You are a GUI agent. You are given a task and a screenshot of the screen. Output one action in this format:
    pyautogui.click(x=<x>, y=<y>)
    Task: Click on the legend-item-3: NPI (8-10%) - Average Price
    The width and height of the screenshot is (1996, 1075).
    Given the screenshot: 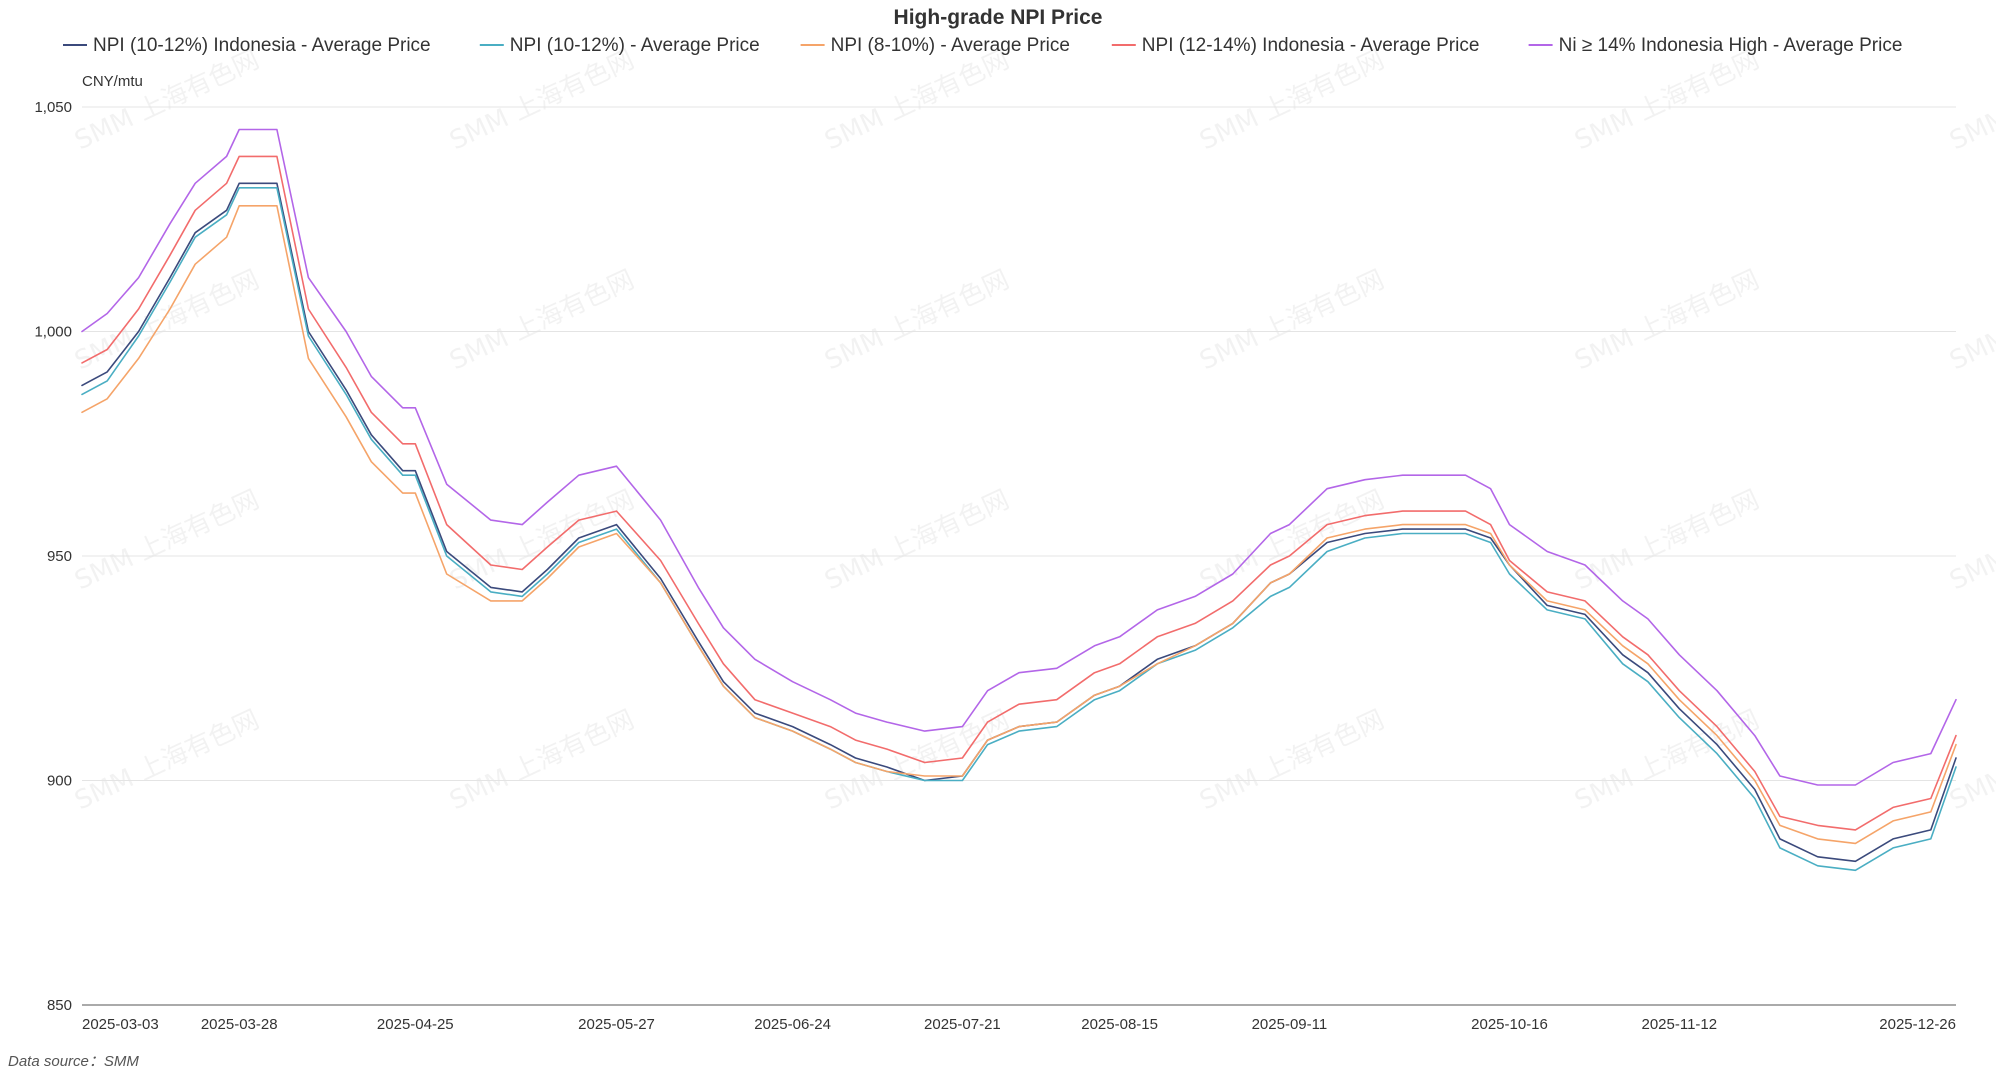 What is the action you would take?
    pyautogui.click(x=935, y=45)
    